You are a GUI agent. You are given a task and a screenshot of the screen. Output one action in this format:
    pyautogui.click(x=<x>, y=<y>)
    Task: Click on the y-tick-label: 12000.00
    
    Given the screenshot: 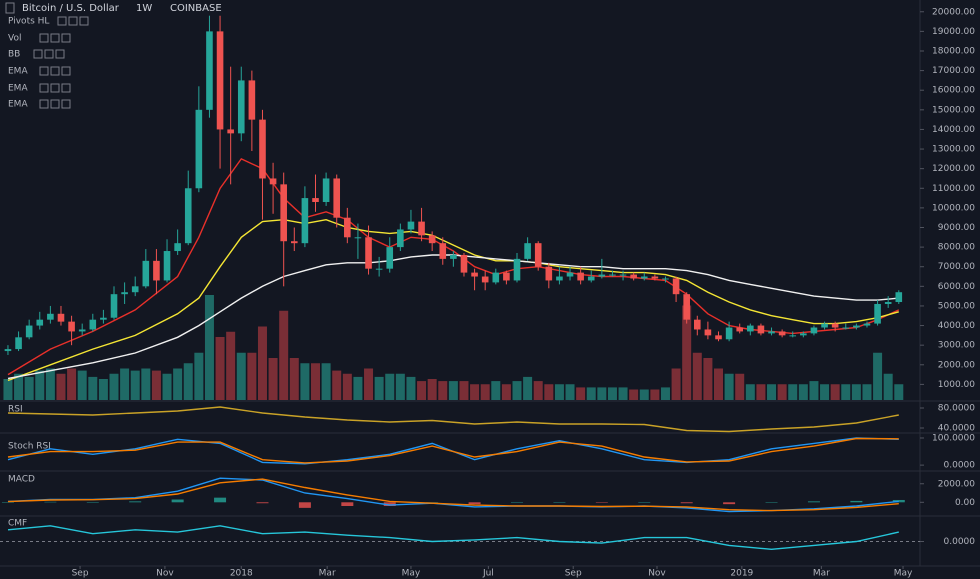 What is the action you would take?
    pyautogui.click(x=953, y=169)
    